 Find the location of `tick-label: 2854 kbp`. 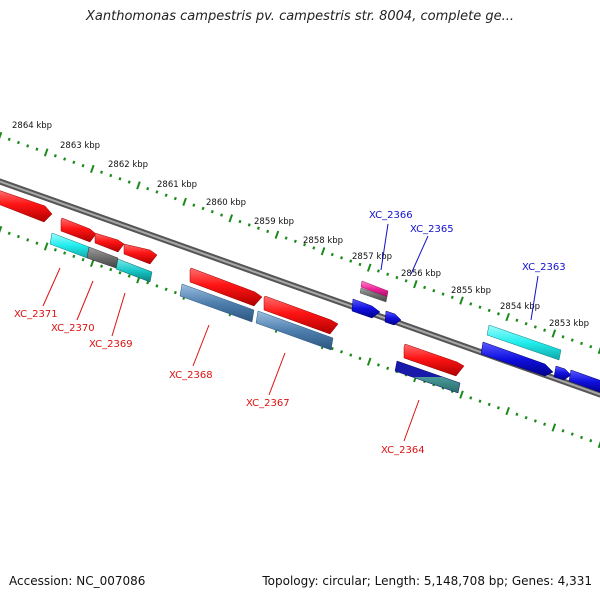

tick-label: 2854 kbp is located at coordinates (520, 307).